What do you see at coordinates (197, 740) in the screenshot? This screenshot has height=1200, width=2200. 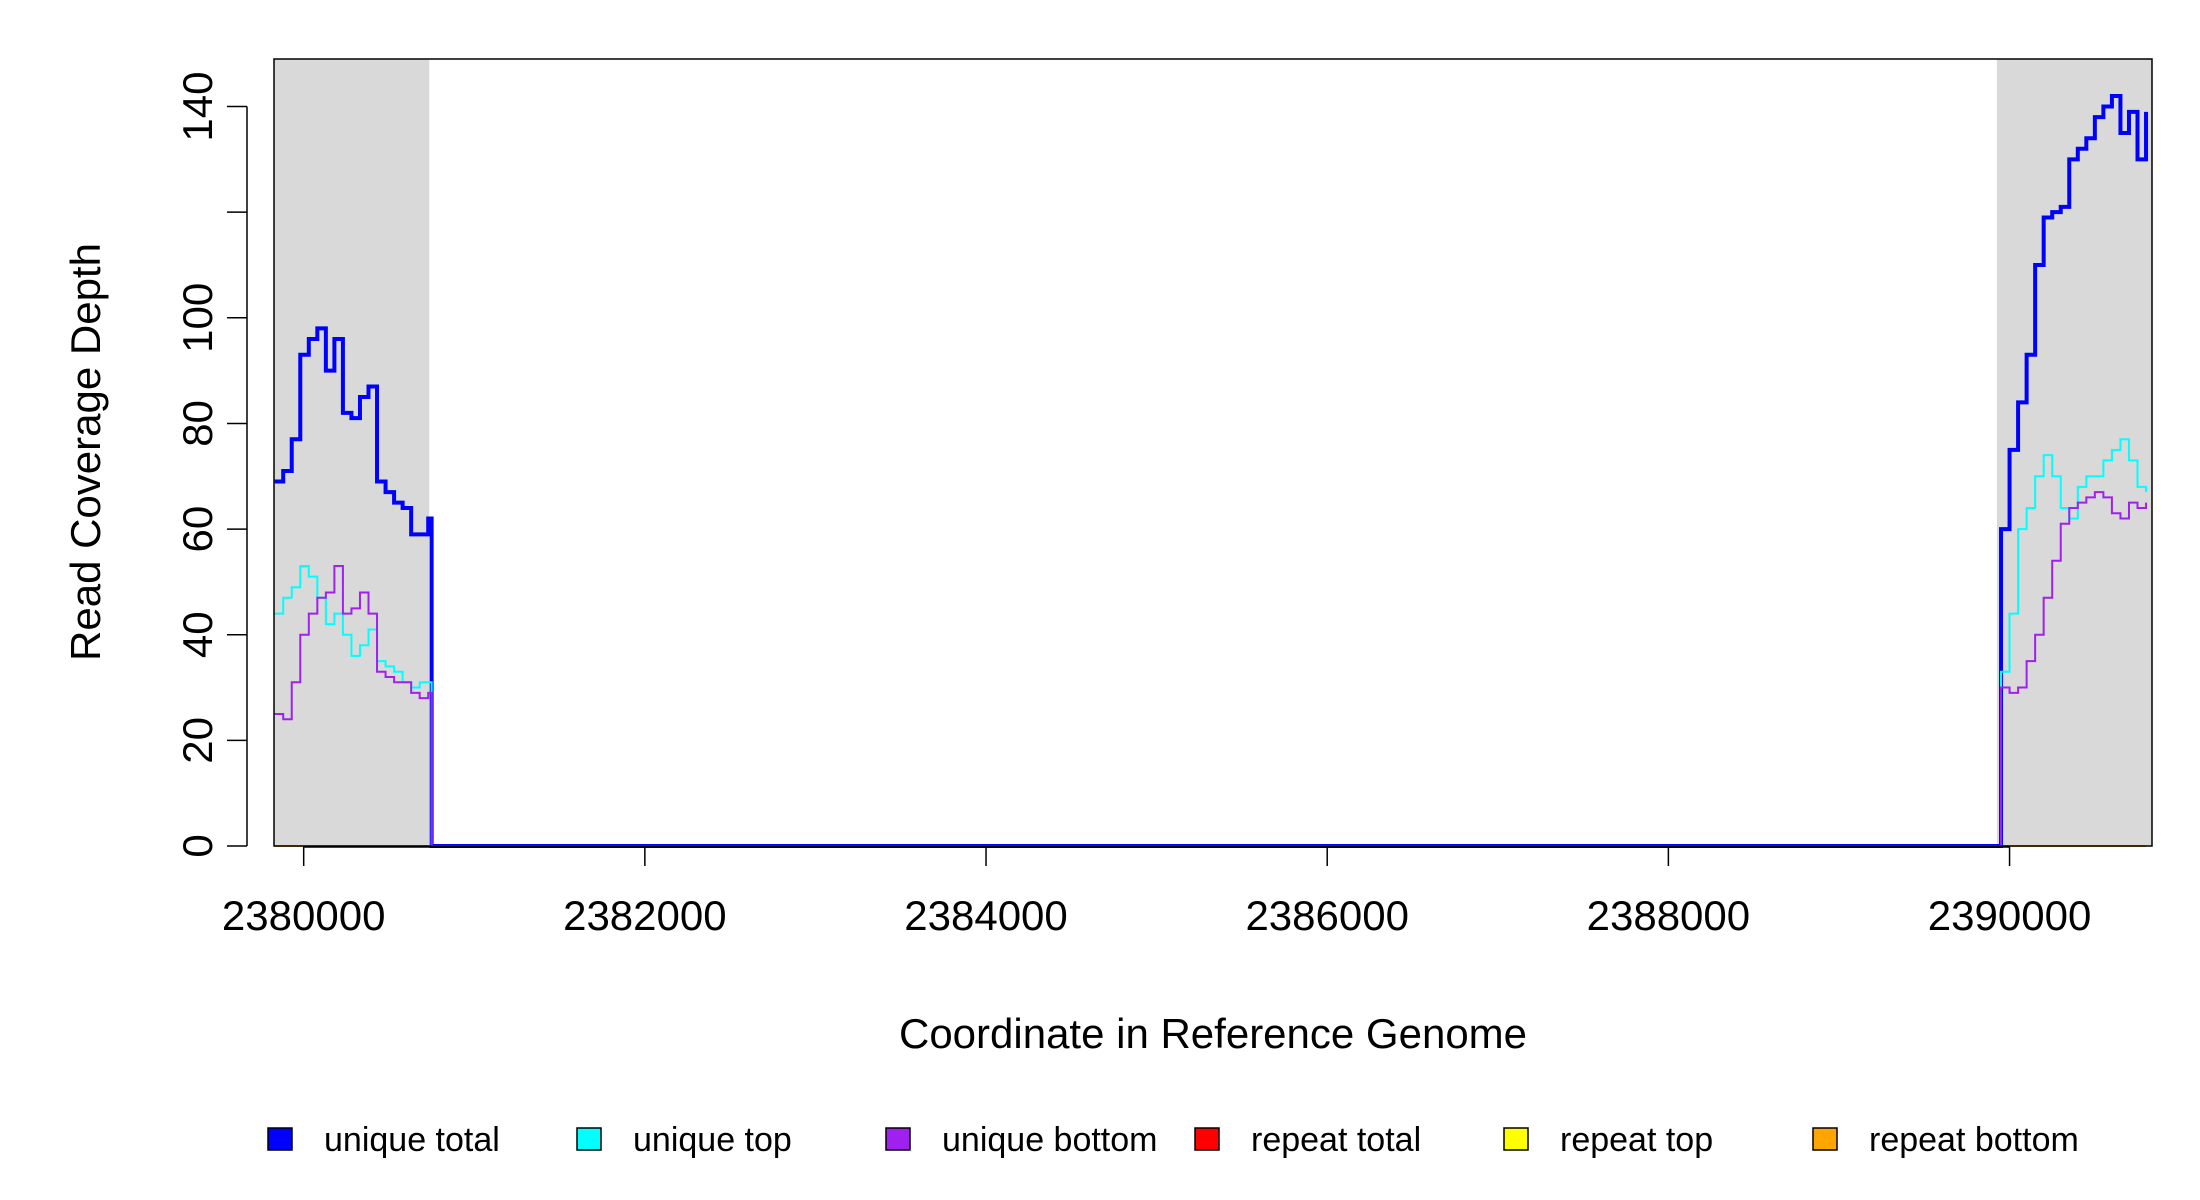 I see `y-tick-label: 20` at bounding box center [197, 740].